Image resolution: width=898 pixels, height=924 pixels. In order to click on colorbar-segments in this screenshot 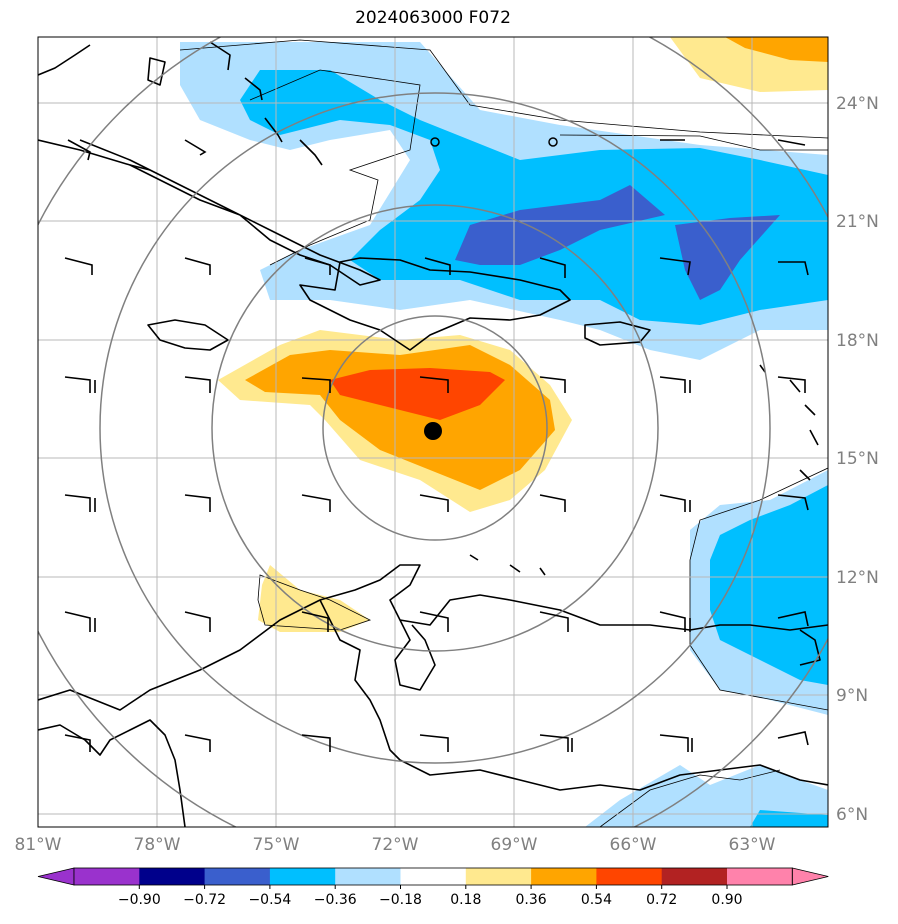, I will do `click(433, 876)`.